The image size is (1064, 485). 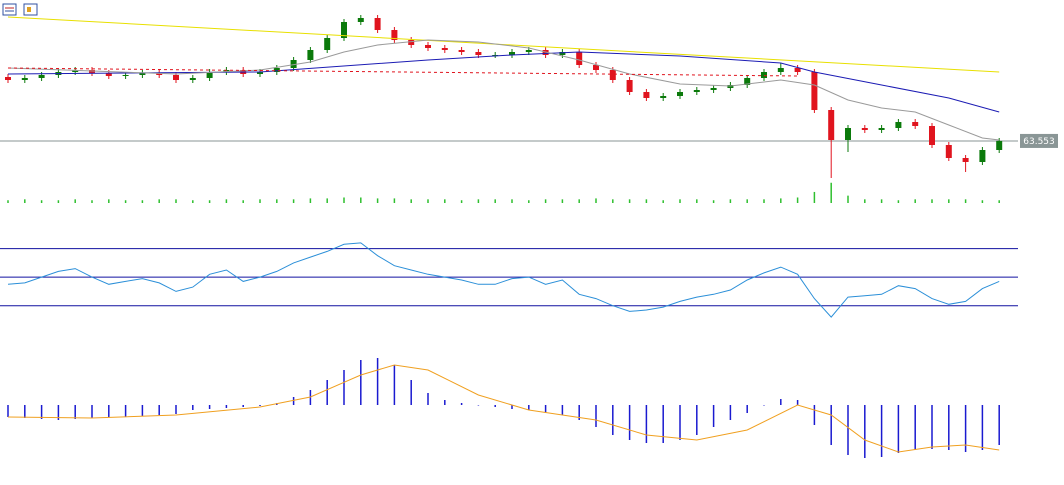 What do you see at coordinates (9, 9) in the screenshot?
I see `icon-list` at bounding box center [9, 9].